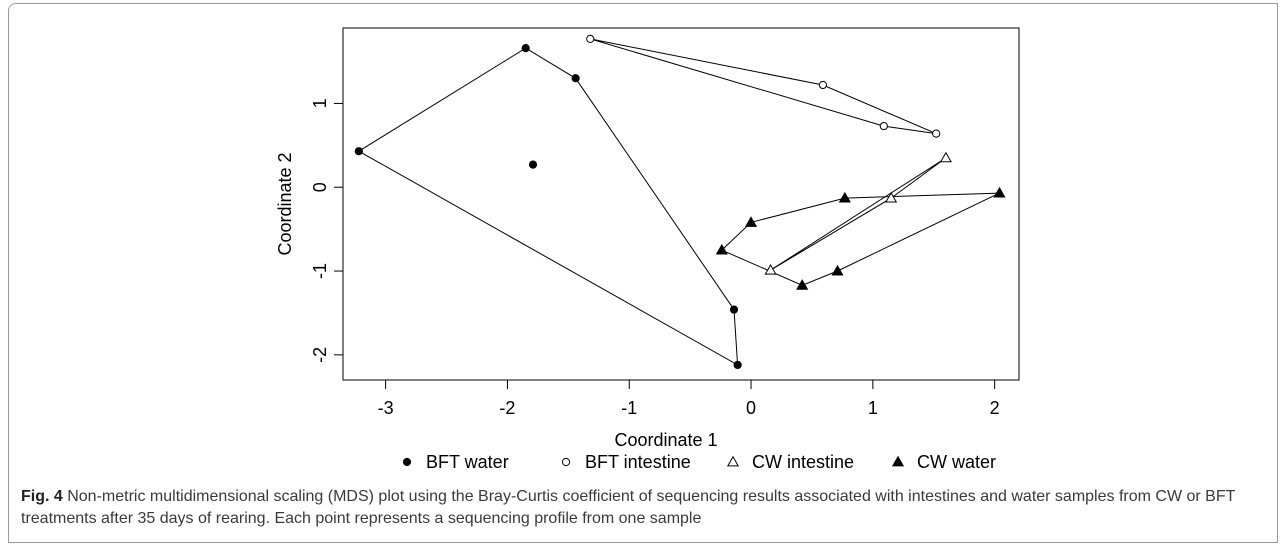 This screenshot has width=1284, height=548. I want to click on legend-label-bft-water: BFT water, so click(467, 462).